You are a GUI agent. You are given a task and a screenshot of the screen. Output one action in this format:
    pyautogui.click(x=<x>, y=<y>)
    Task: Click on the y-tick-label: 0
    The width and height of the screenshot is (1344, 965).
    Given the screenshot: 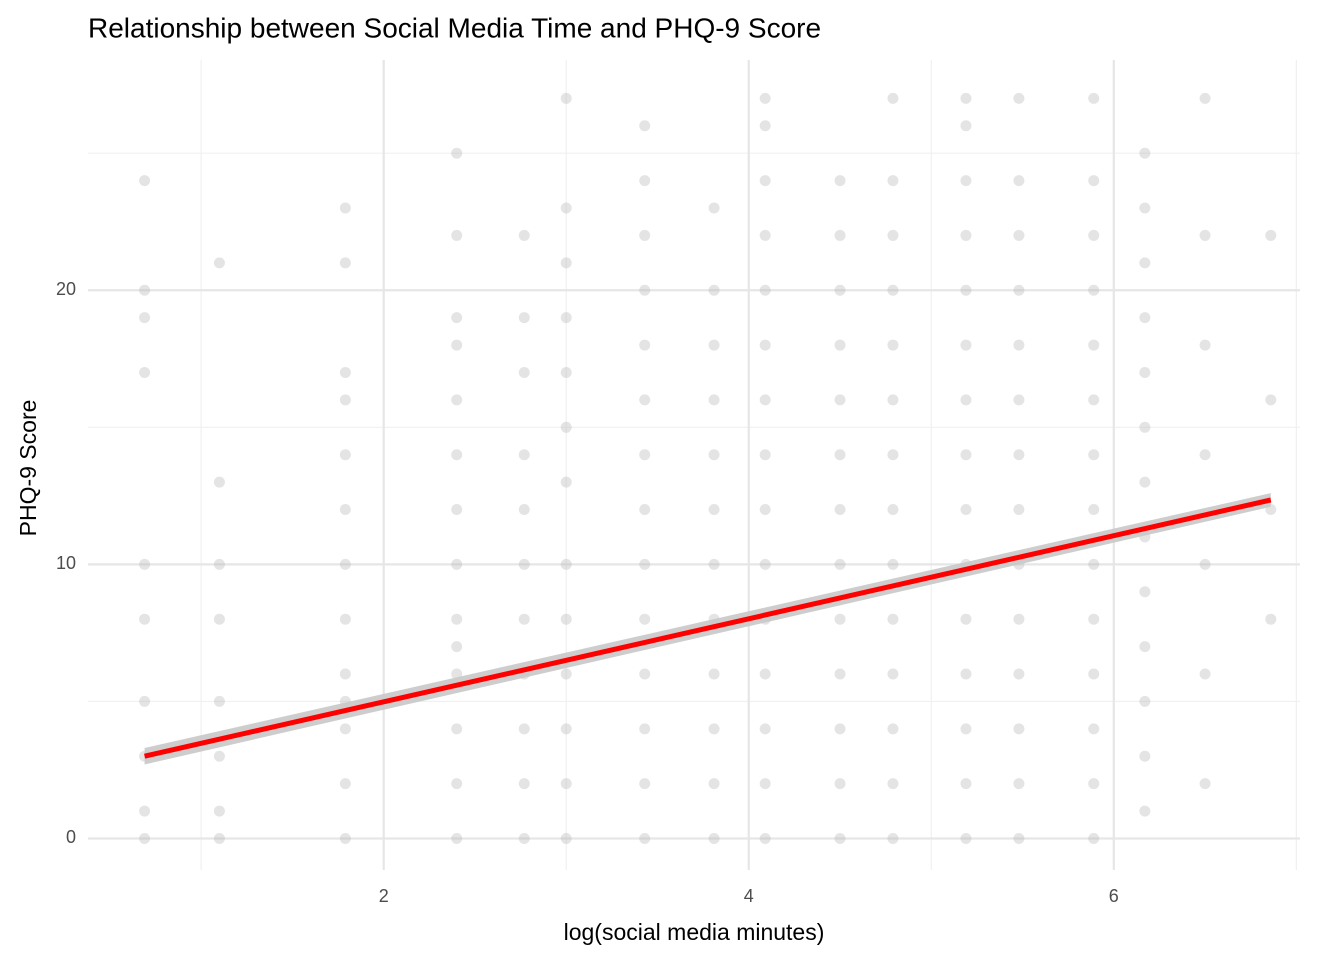 What is the action you would take?
    pyautogui.click(x=71, y=837)
    